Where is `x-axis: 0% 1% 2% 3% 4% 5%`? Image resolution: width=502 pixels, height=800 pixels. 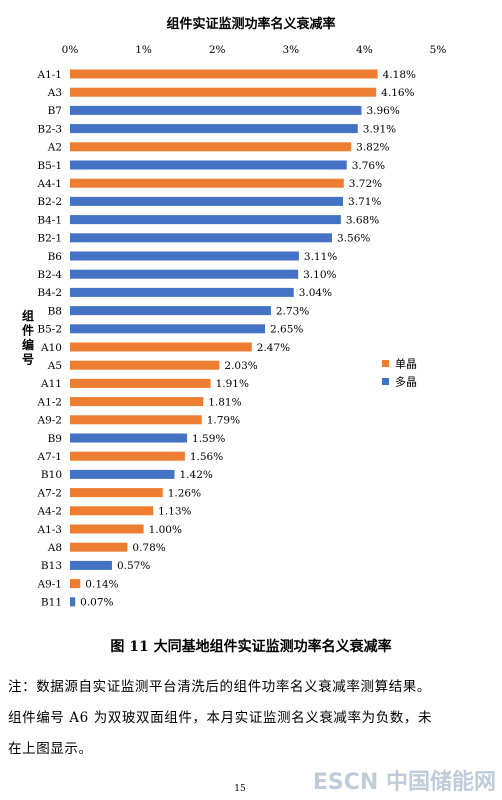 x-axis: 0% 1% 2% 3% 4% 5% is located at coordinates (254, 50).